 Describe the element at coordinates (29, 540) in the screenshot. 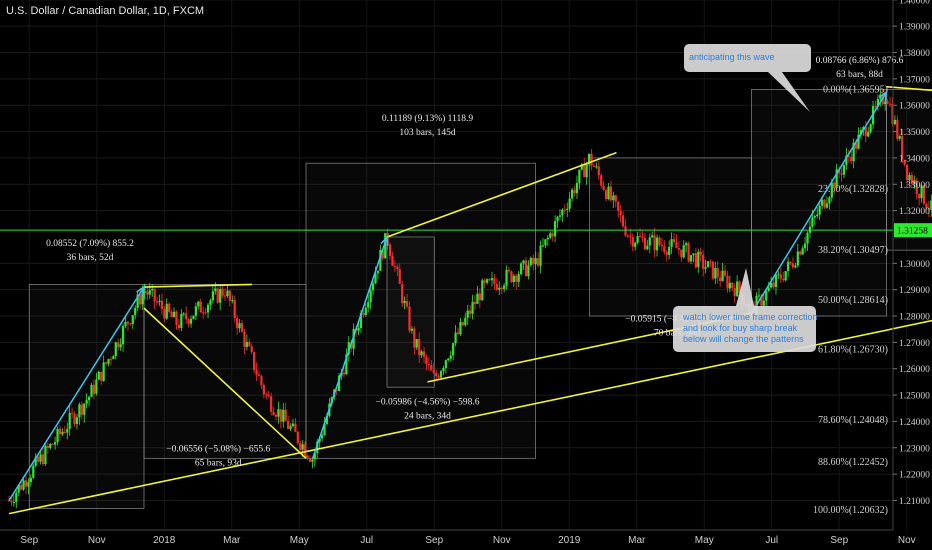

I see `time-tick-label: Sep` at that location.